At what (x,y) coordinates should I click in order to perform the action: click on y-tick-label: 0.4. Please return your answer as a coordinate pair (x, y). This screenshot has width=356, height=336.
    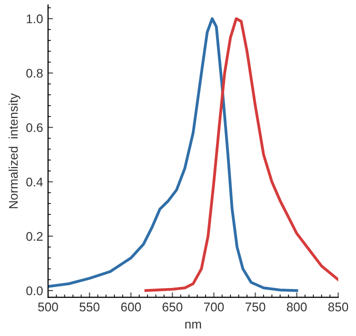
    Looking at the image, I should click on (34, 182).